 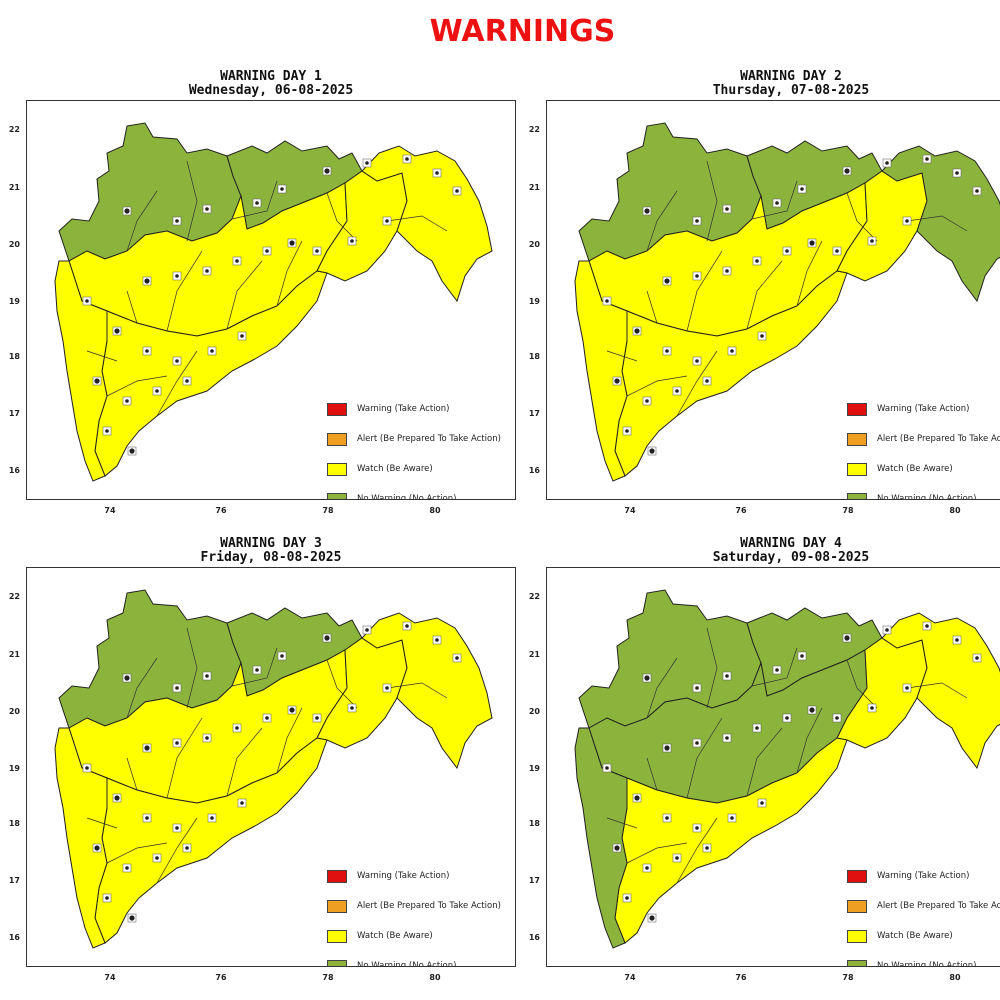 I want to click on legend-item: Warning (Take Action), so click(x=923, y=877).